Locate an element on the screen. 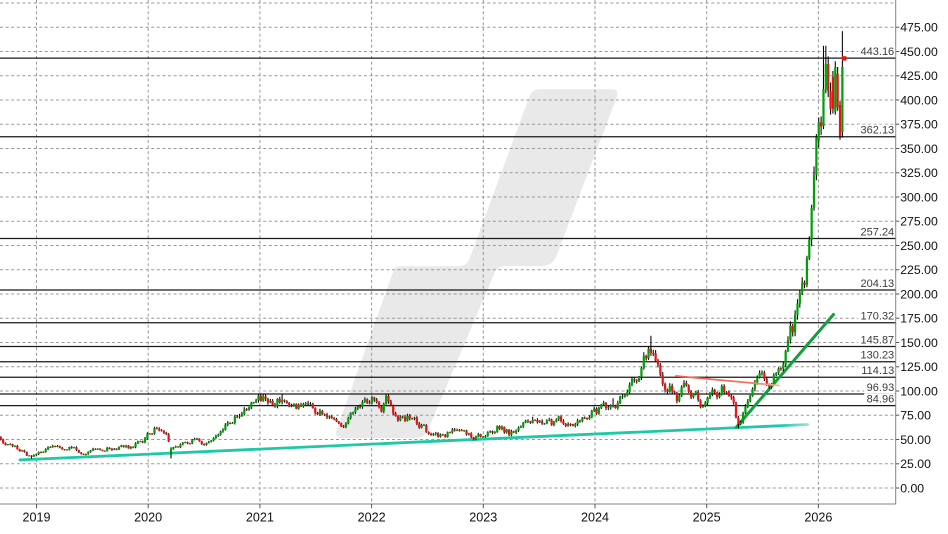 The height and width of the screenshot is (534, 948). svg-text: 2021 is located at coordinates (260, 518).